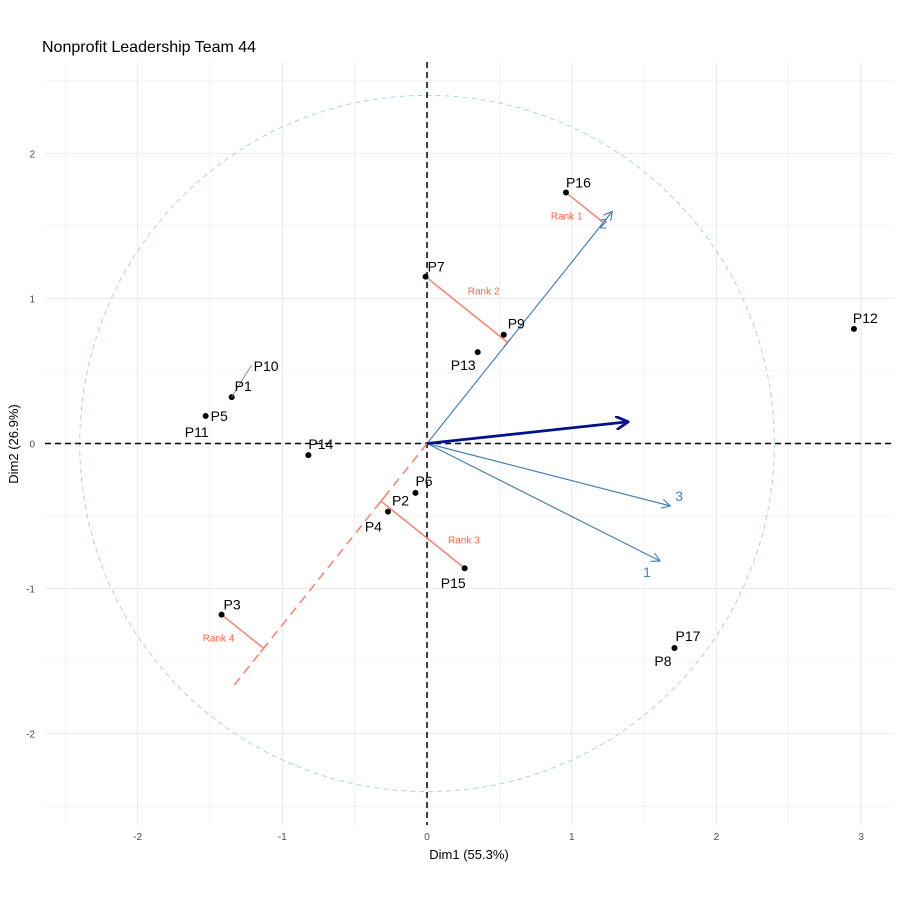 Image resolution: width=900 pixels, height=905 pixels. What do you see at coordinates (13, 443) in the screenshot?
I see `y-axis-label: Dim2 (26.9%)` at bounding box center [13, 443].